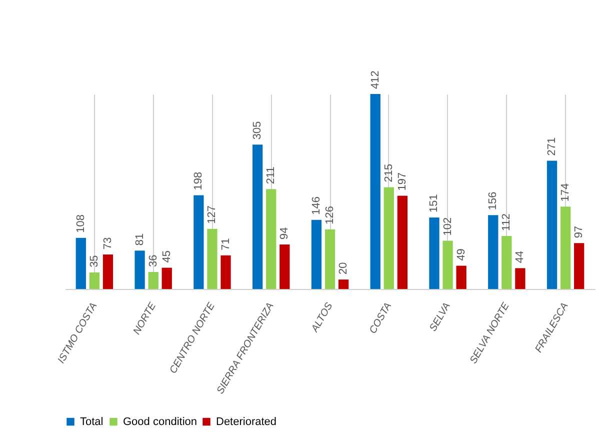  What do you see at coordinates (375, 79) in the screenshot?
I see `data-label: 412` at bounding box center [375, 79].